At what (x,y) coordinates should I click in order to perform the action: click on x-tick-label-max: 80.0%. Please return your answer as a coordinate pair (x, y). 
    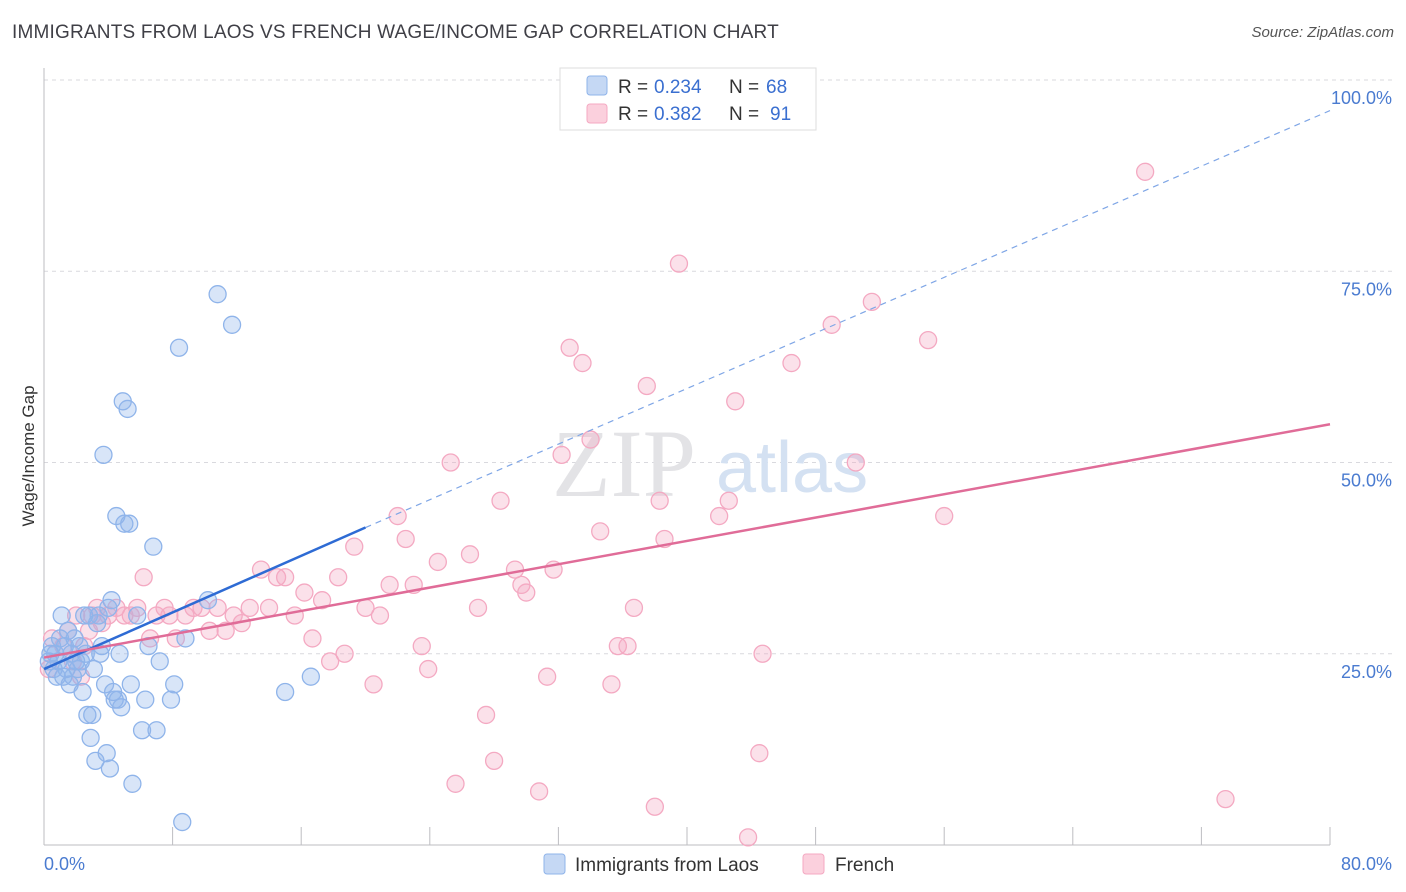
    Looking at the image, I should click on (1366, 864).